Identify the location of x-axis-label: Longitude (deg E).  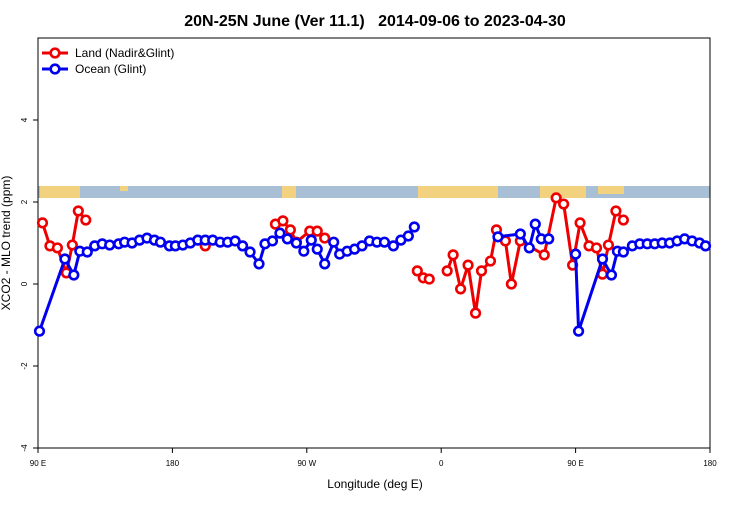
(374, 484).